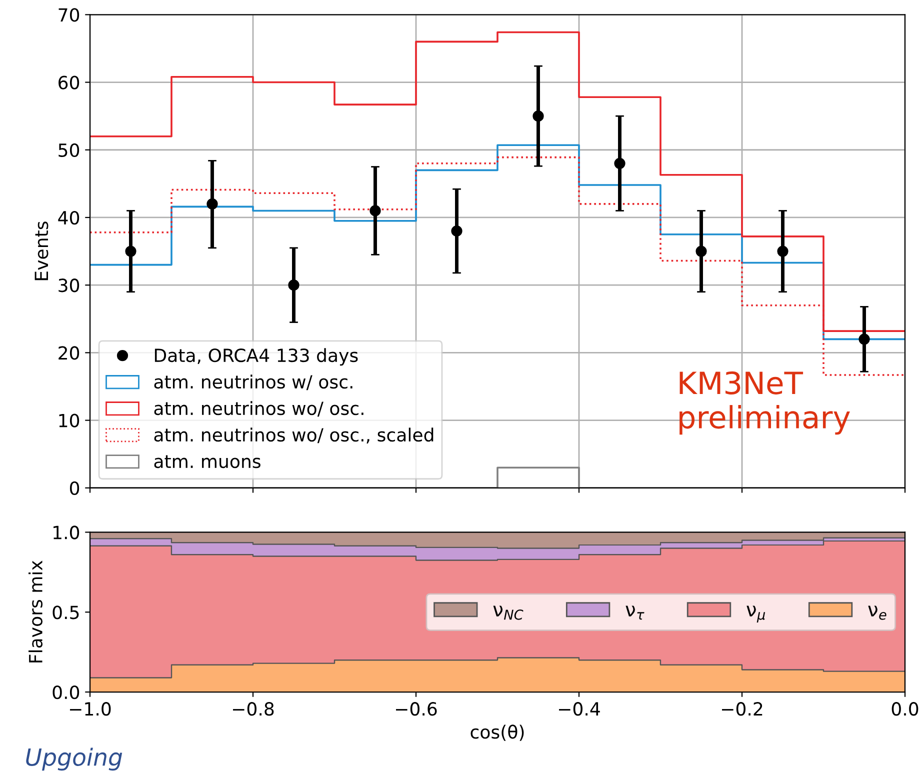 The height and width of the screenshot is (772, 923). Describe the element at coordinates (579, 709) in the screenshot. I see `x-tick-label: −0.4` at that location.